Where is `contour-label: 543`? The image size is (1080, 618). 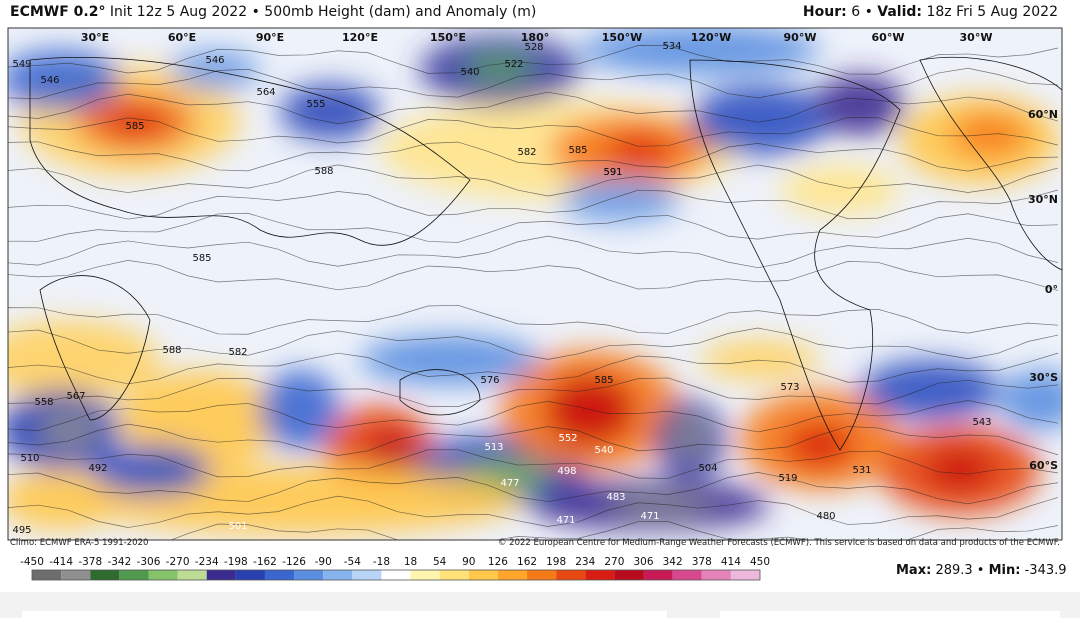 contour-label: 543 is located at coordinates (981, 422).